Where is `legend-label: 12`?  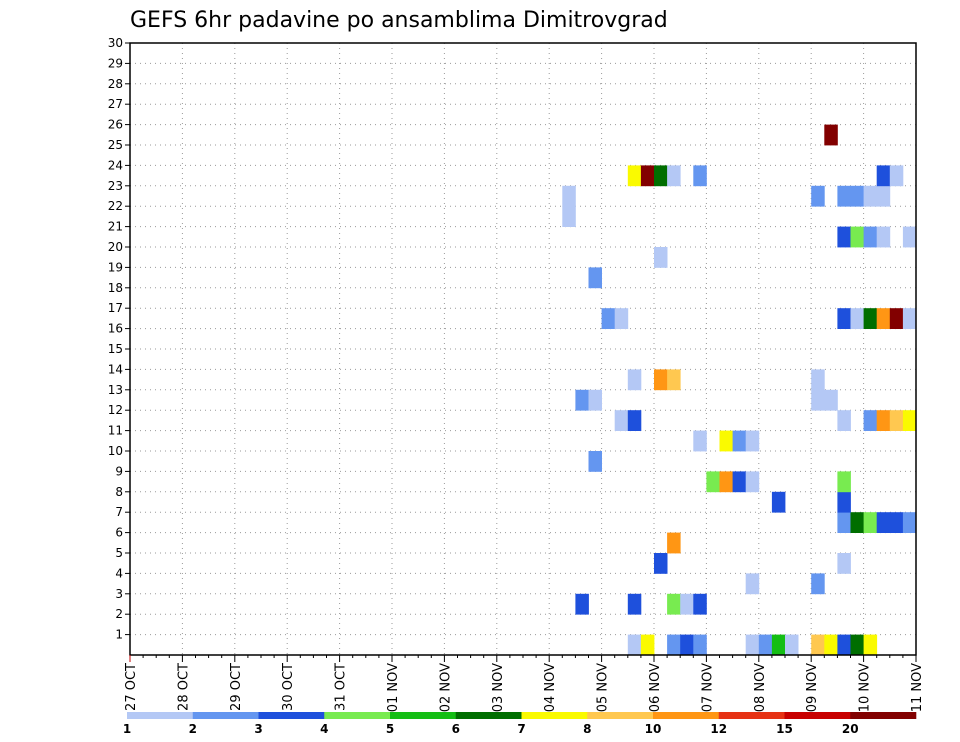
legend-label: 12 is located at coordinates (718, 729).